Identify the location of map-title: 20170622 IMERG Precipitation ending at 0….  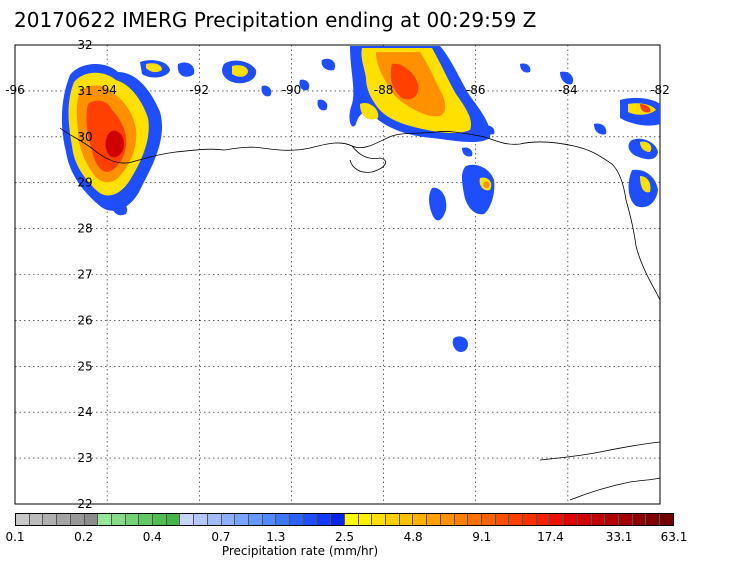
(275, 20).